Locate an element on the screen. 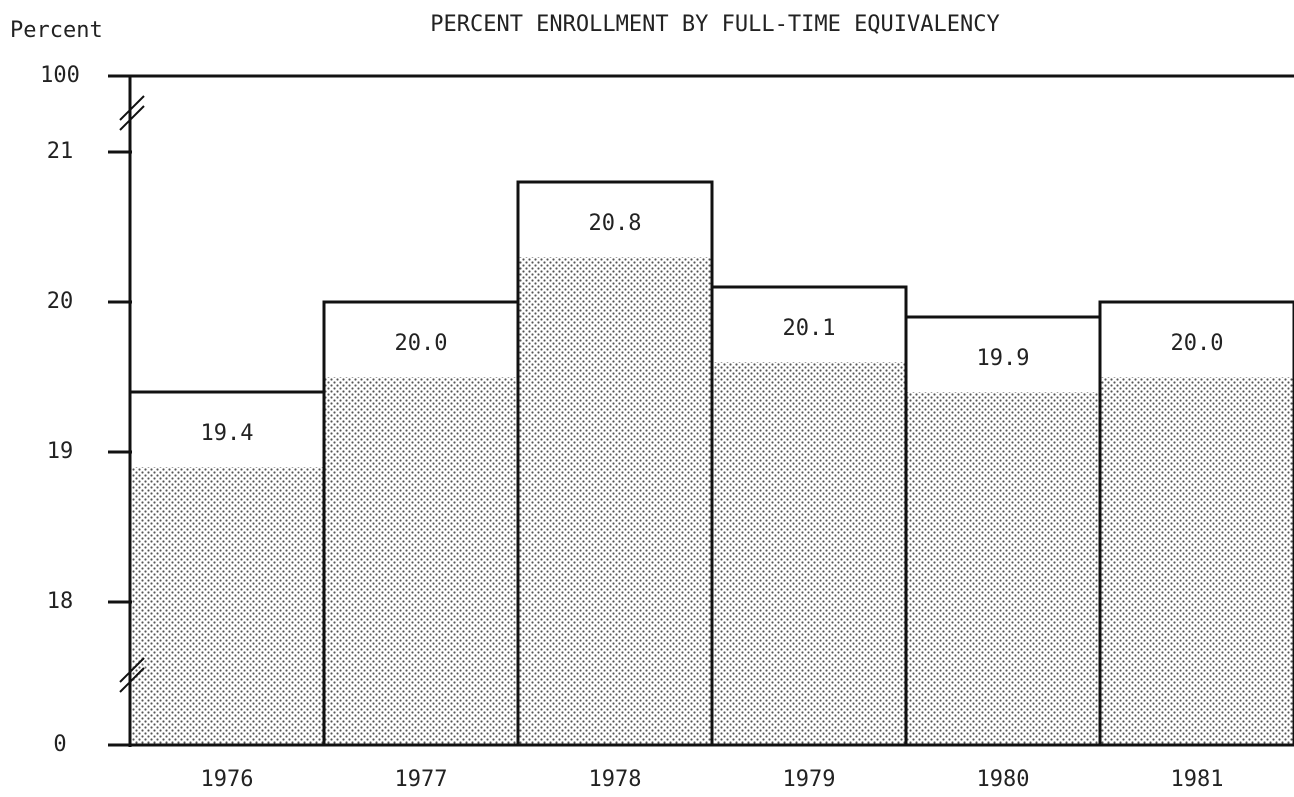  x-tick-label: 1977 is located at coordinates (421, 779).